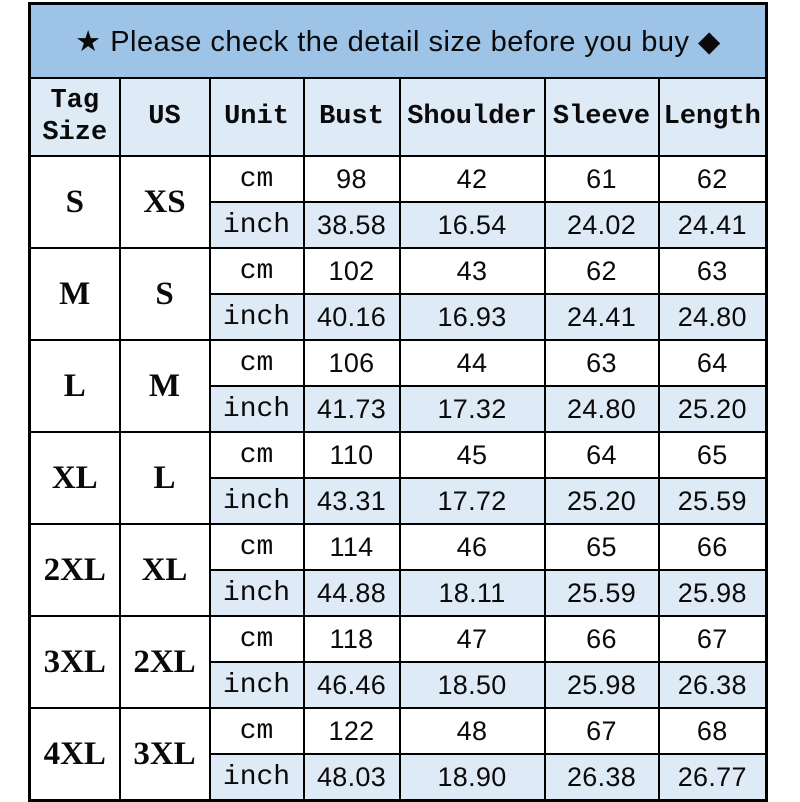 This screenshot has width=800, height=802. I want to click on size-row-cm: 2XL XL cm 114 46 65 66, so click(398, 570).